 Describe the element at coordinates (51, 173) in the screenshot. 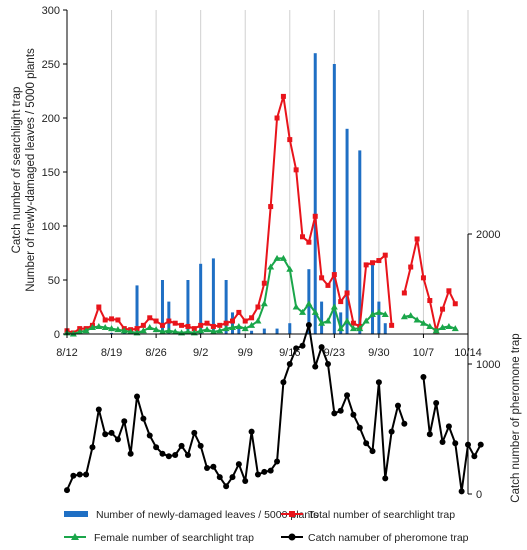

I see `y-left-tick-label: 150` at that location.